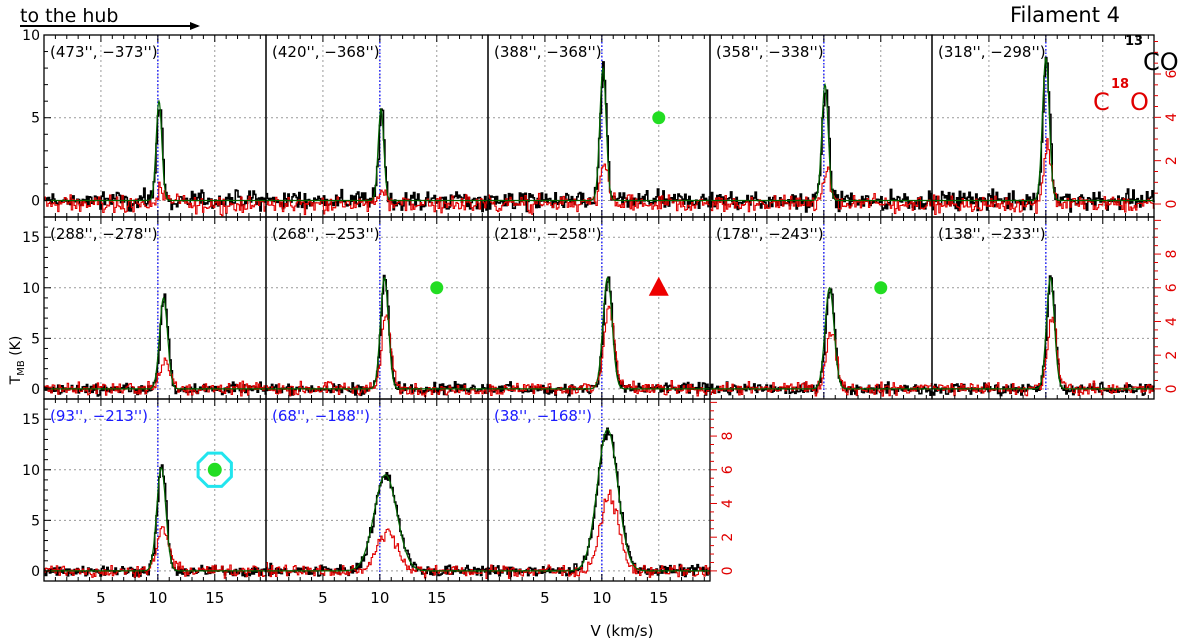  Describe the element at coordinates (548, 234) in the screenshot. I see `panel-offset-label: (218'', −258'')` at that location.